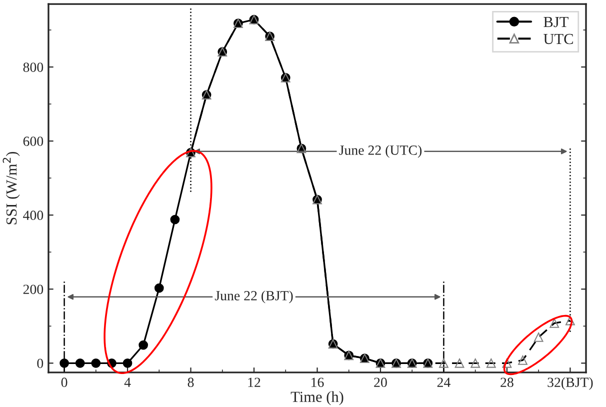 This screenshot has width=606, height=407. I want to click on x-tick-label: 20, so click(380, 383).